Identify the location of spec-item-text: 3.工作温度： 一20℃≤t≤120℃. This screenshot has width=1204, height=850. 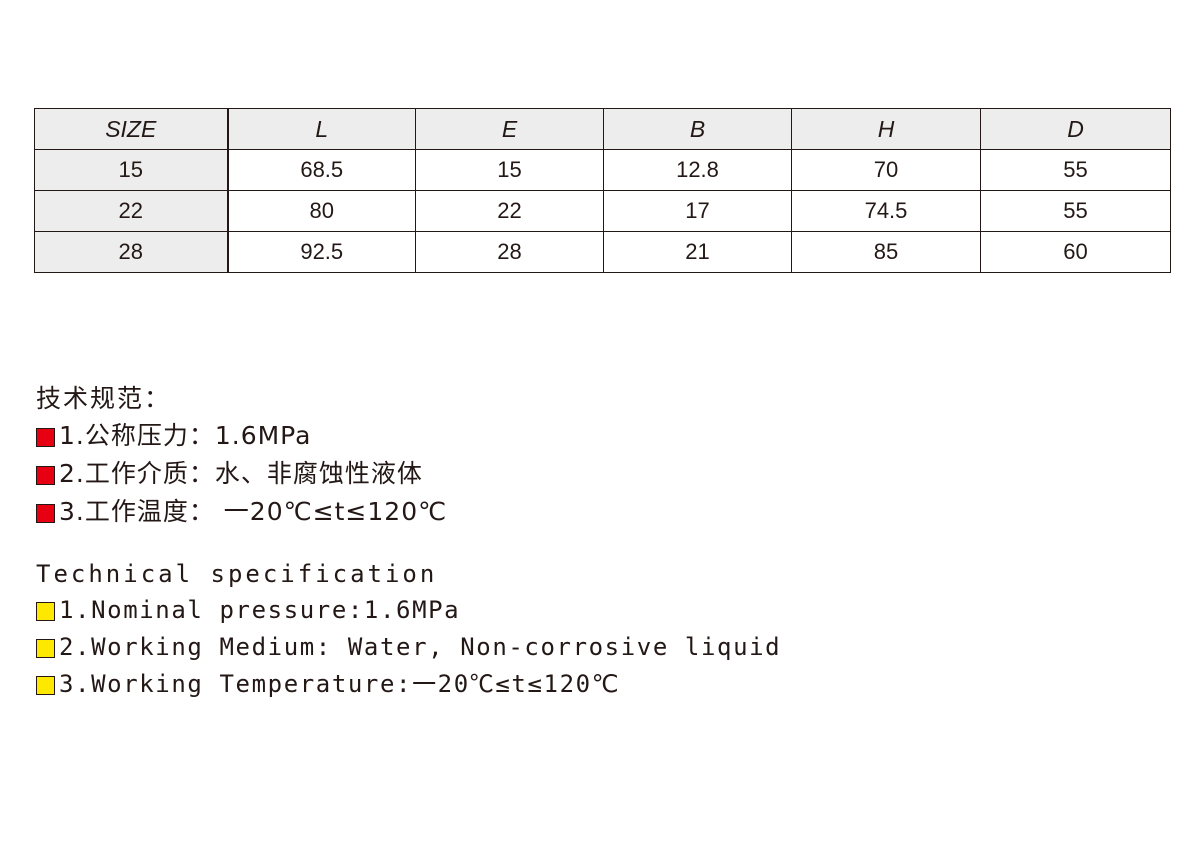
(253, 511).